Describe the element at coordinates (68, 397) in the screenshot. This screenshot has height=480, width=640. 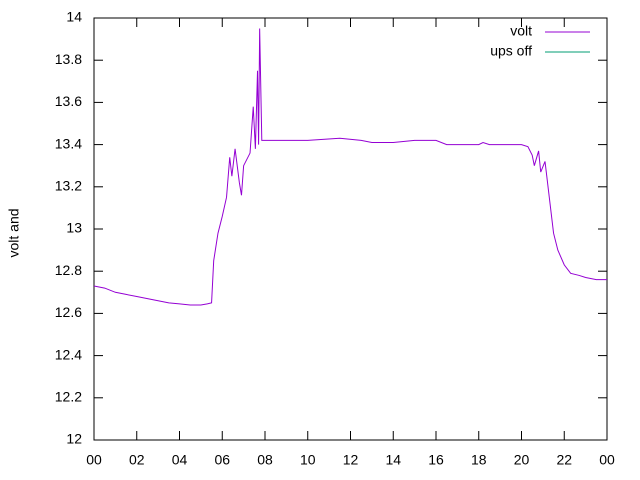
I see `y-tick-label: 12.2` at that location.